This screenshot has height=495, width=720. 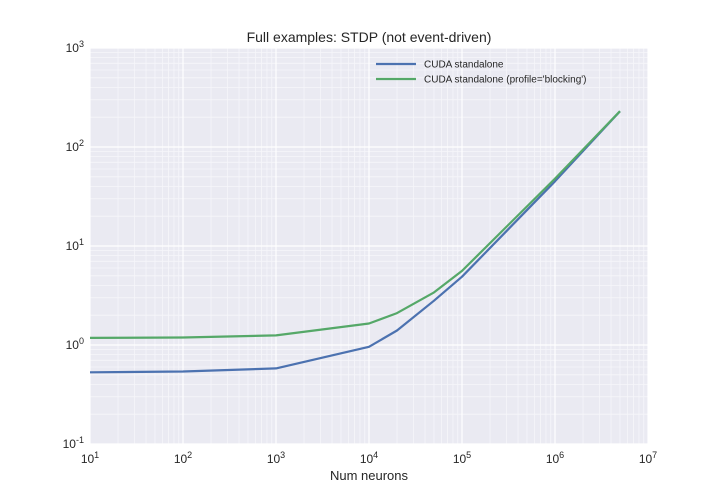 What do you see at coordinates (505, 80) in the screenshot?
I see `legend-label-2: CUDA standalone (profile='blocking')` at bounding box center [505, 80].